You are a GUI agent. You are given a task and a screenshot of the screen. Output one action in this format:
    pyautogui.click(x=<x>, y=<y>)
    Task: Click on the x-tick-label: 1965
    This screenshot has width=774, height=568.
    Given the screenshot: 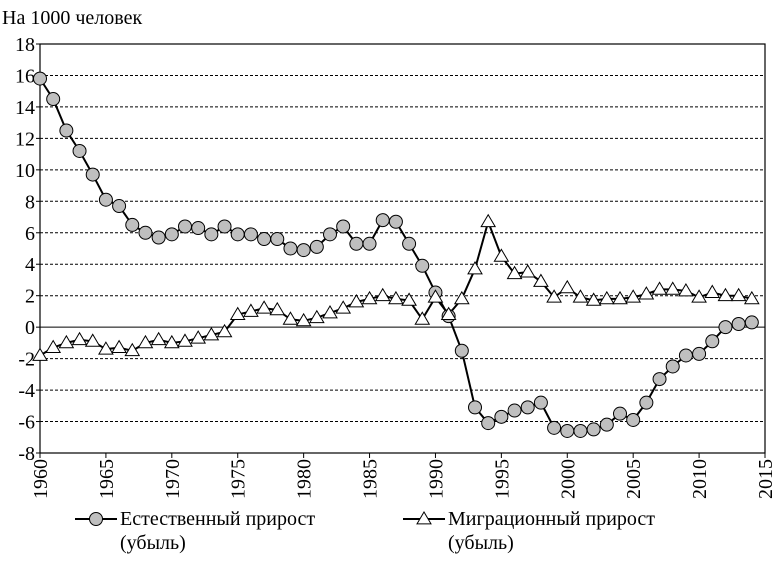 What is the action you would take?
    pyautogui.click(x=107, y=479)
    